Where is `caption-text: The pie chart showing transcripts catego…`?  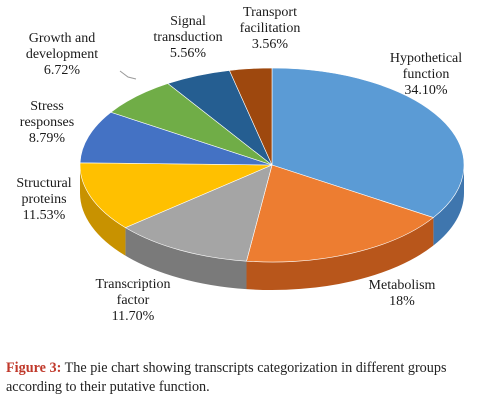 caption-text: The pie chart showing transcripts catego… is located at coordinates (226, 377).